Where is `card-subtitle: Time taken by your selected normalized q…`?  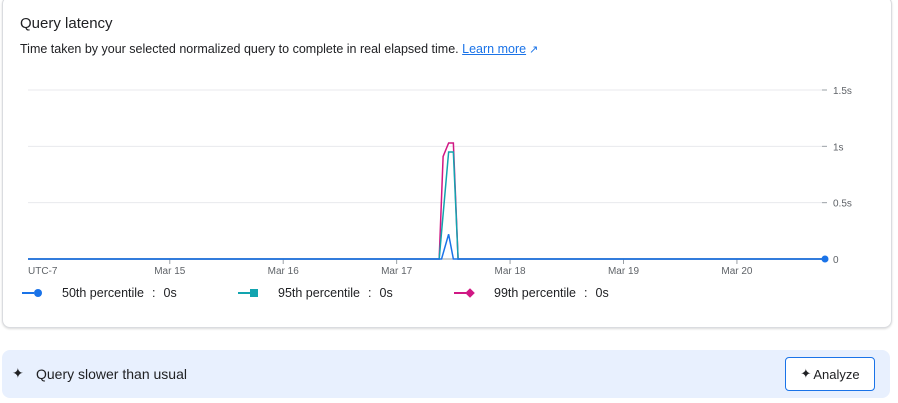 card-subtitle: Time taken by your selected normalized q… is located at coordinates (279, 49).